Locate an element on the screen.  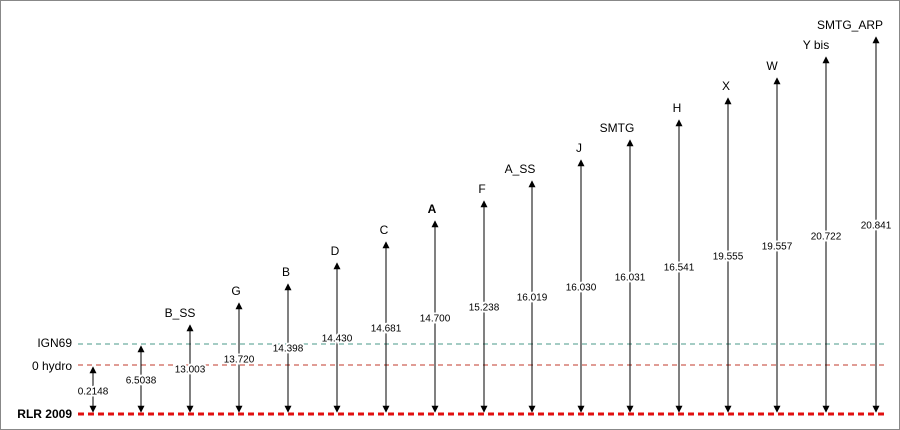
marker-label: W is located at coordinates (772, 66).